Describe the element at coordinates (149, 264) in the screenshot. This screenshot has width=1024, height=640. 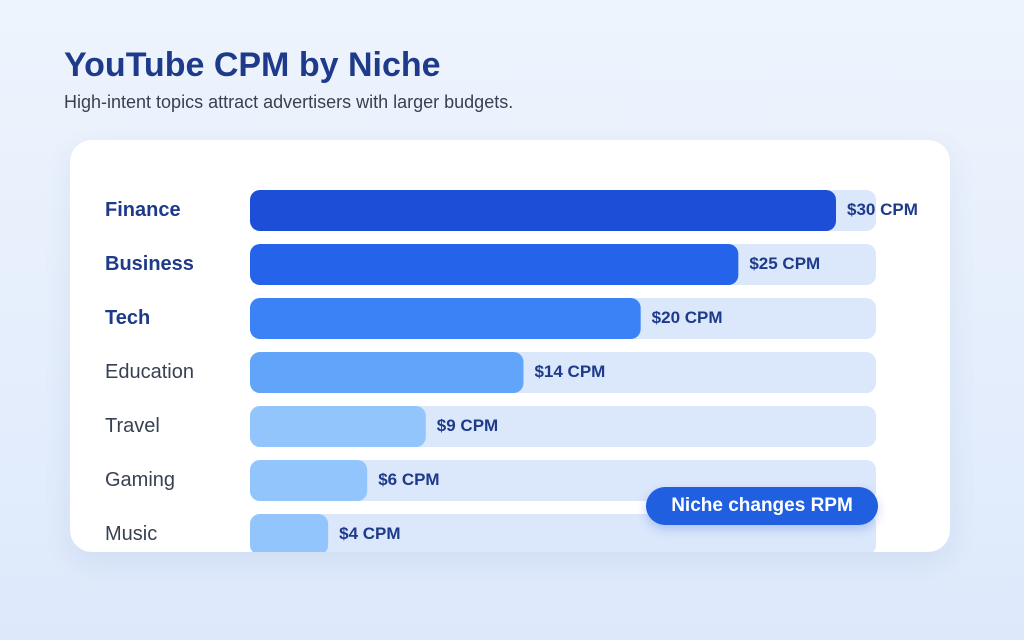
I see `category-label-business: Business` at that location.